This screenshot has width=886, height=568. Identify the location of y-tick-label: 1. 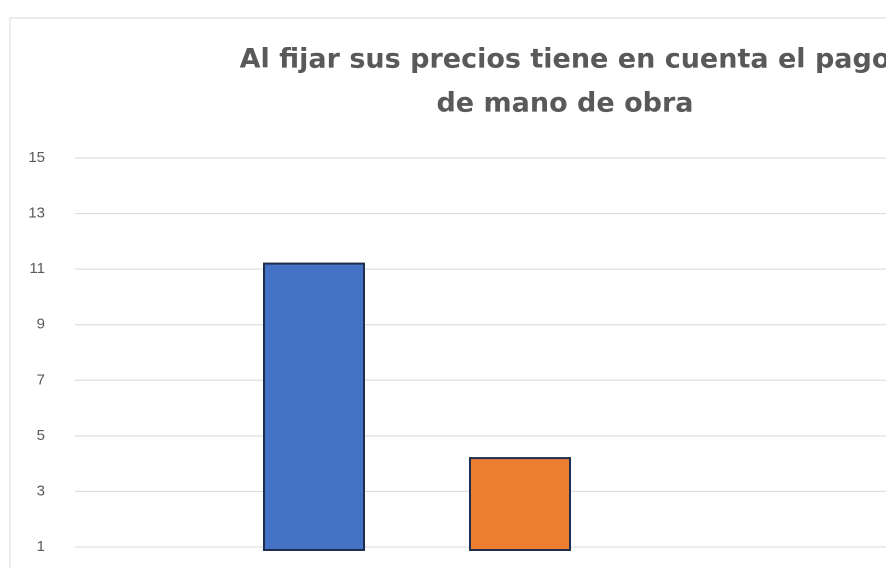
(41, 546).